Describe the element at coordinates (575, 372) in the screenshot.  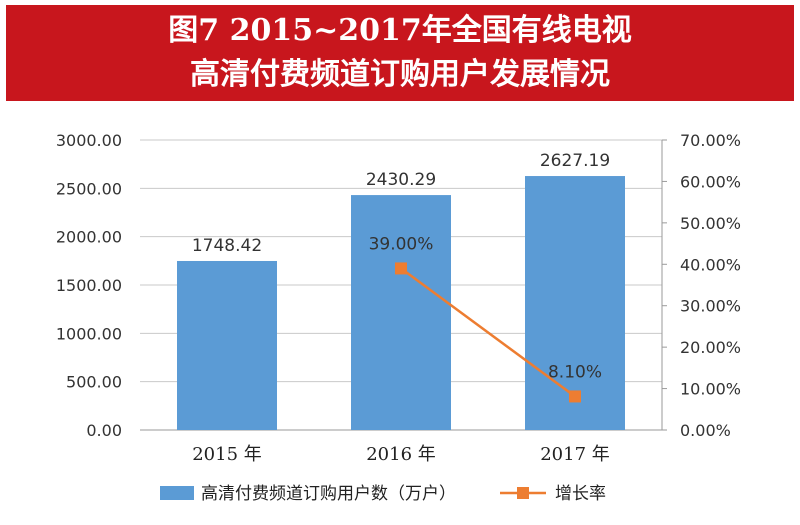
I see `line-data-label: 8.10%` at that location.